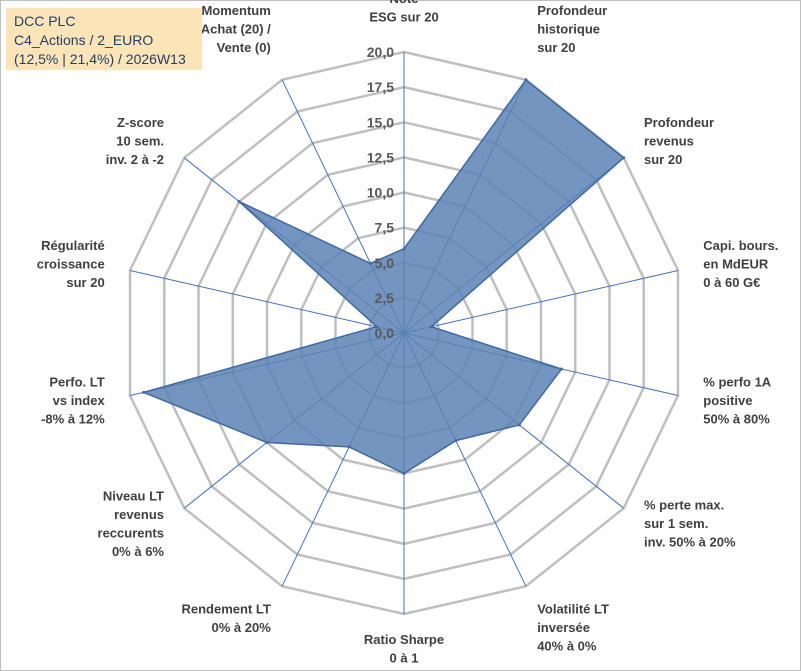 Image resolution: width=801 pixels, height=671 pixels. I want to click on axis-label: Niveau LT revenus reccurents 0% à 6%, so click(131, 523).